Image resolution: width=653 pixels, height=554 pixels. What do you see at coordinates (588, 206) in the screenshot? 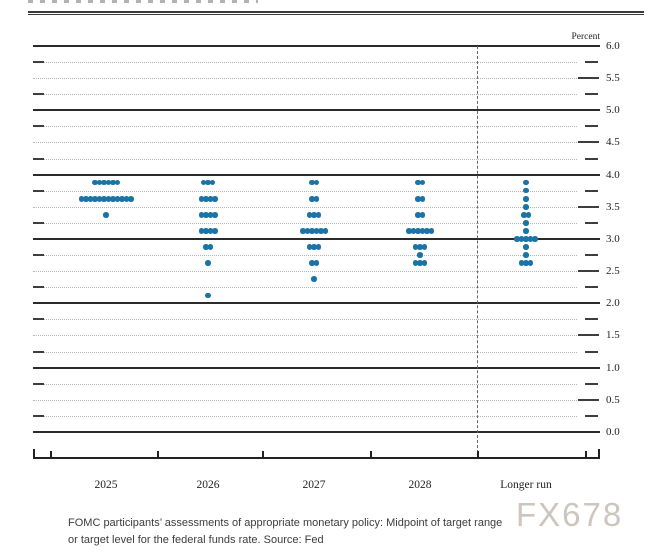
I see `right-tick-3.50` at bounding box center [588, 206].